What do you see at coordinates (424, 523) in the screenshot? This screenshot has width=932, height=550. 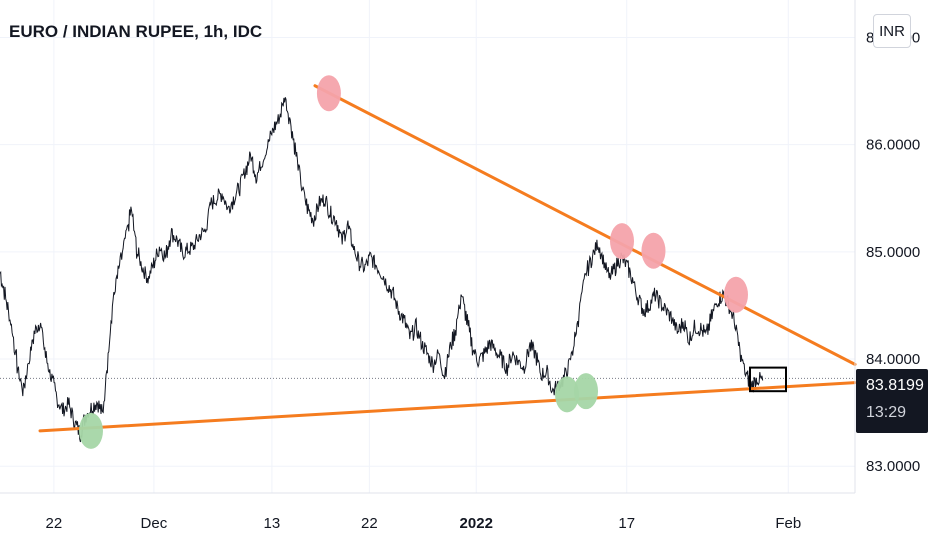 I see `time-axis: 22 Dec 13 22 2022 17 Feb` at bounding box center [424, 523].